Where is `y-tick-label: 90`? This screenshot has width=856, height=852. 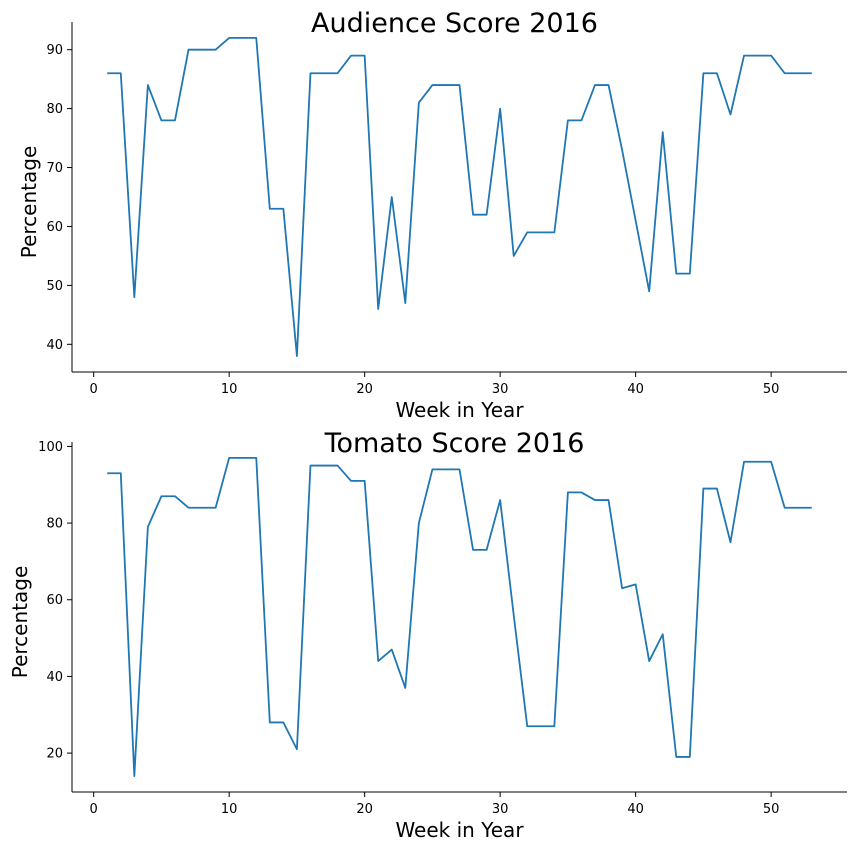
y-tick-label: 90 is located at coordinates (54, 50).